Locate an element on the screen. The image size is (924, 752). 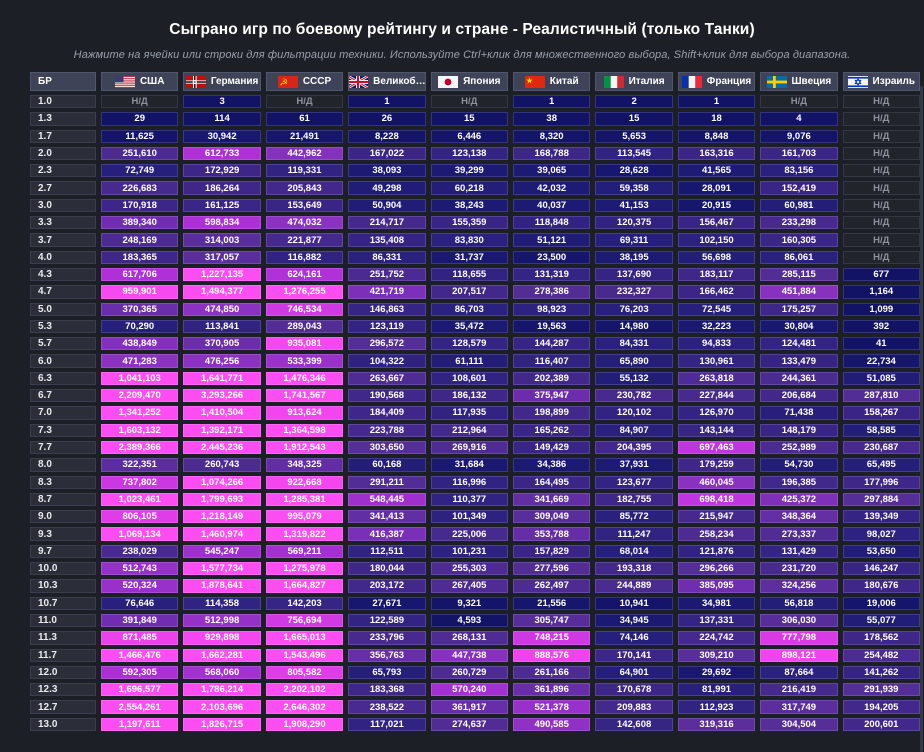
data-cell-ussr-3.3: 474,032 is located at coordinates (304, 223).